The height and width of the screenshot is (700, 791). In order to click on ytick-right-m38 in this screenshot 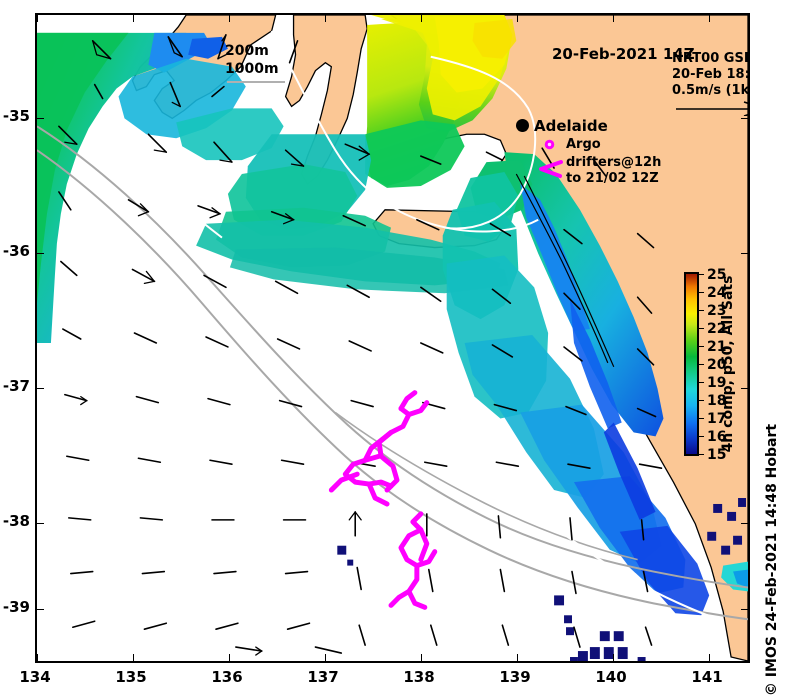, I will do `click(744, 523)`.